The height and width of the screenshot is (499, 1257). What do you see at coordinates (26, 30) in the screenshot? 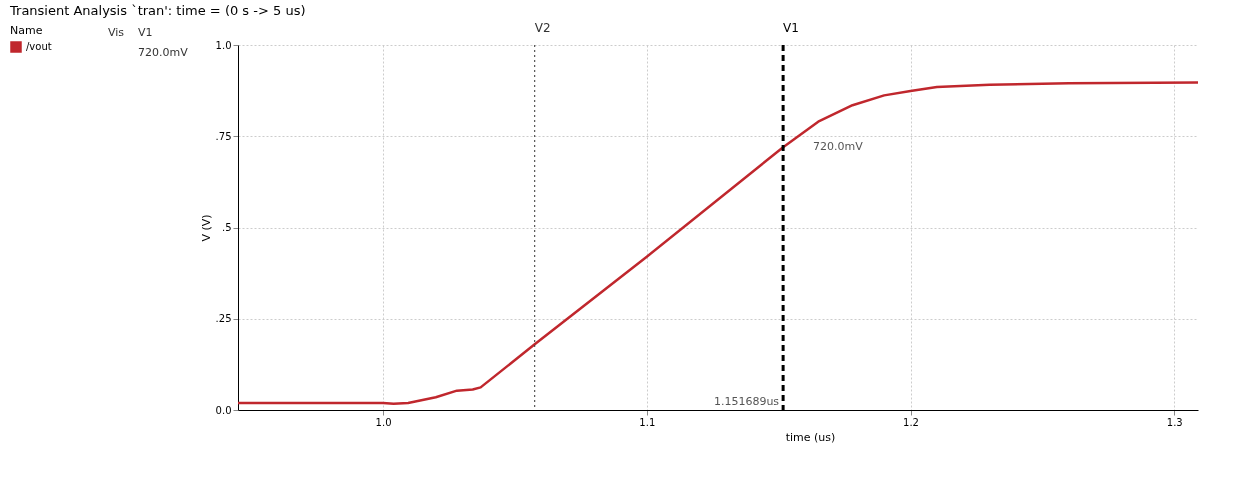
I see `legend-title: Name` at bounding box center [26, 30].